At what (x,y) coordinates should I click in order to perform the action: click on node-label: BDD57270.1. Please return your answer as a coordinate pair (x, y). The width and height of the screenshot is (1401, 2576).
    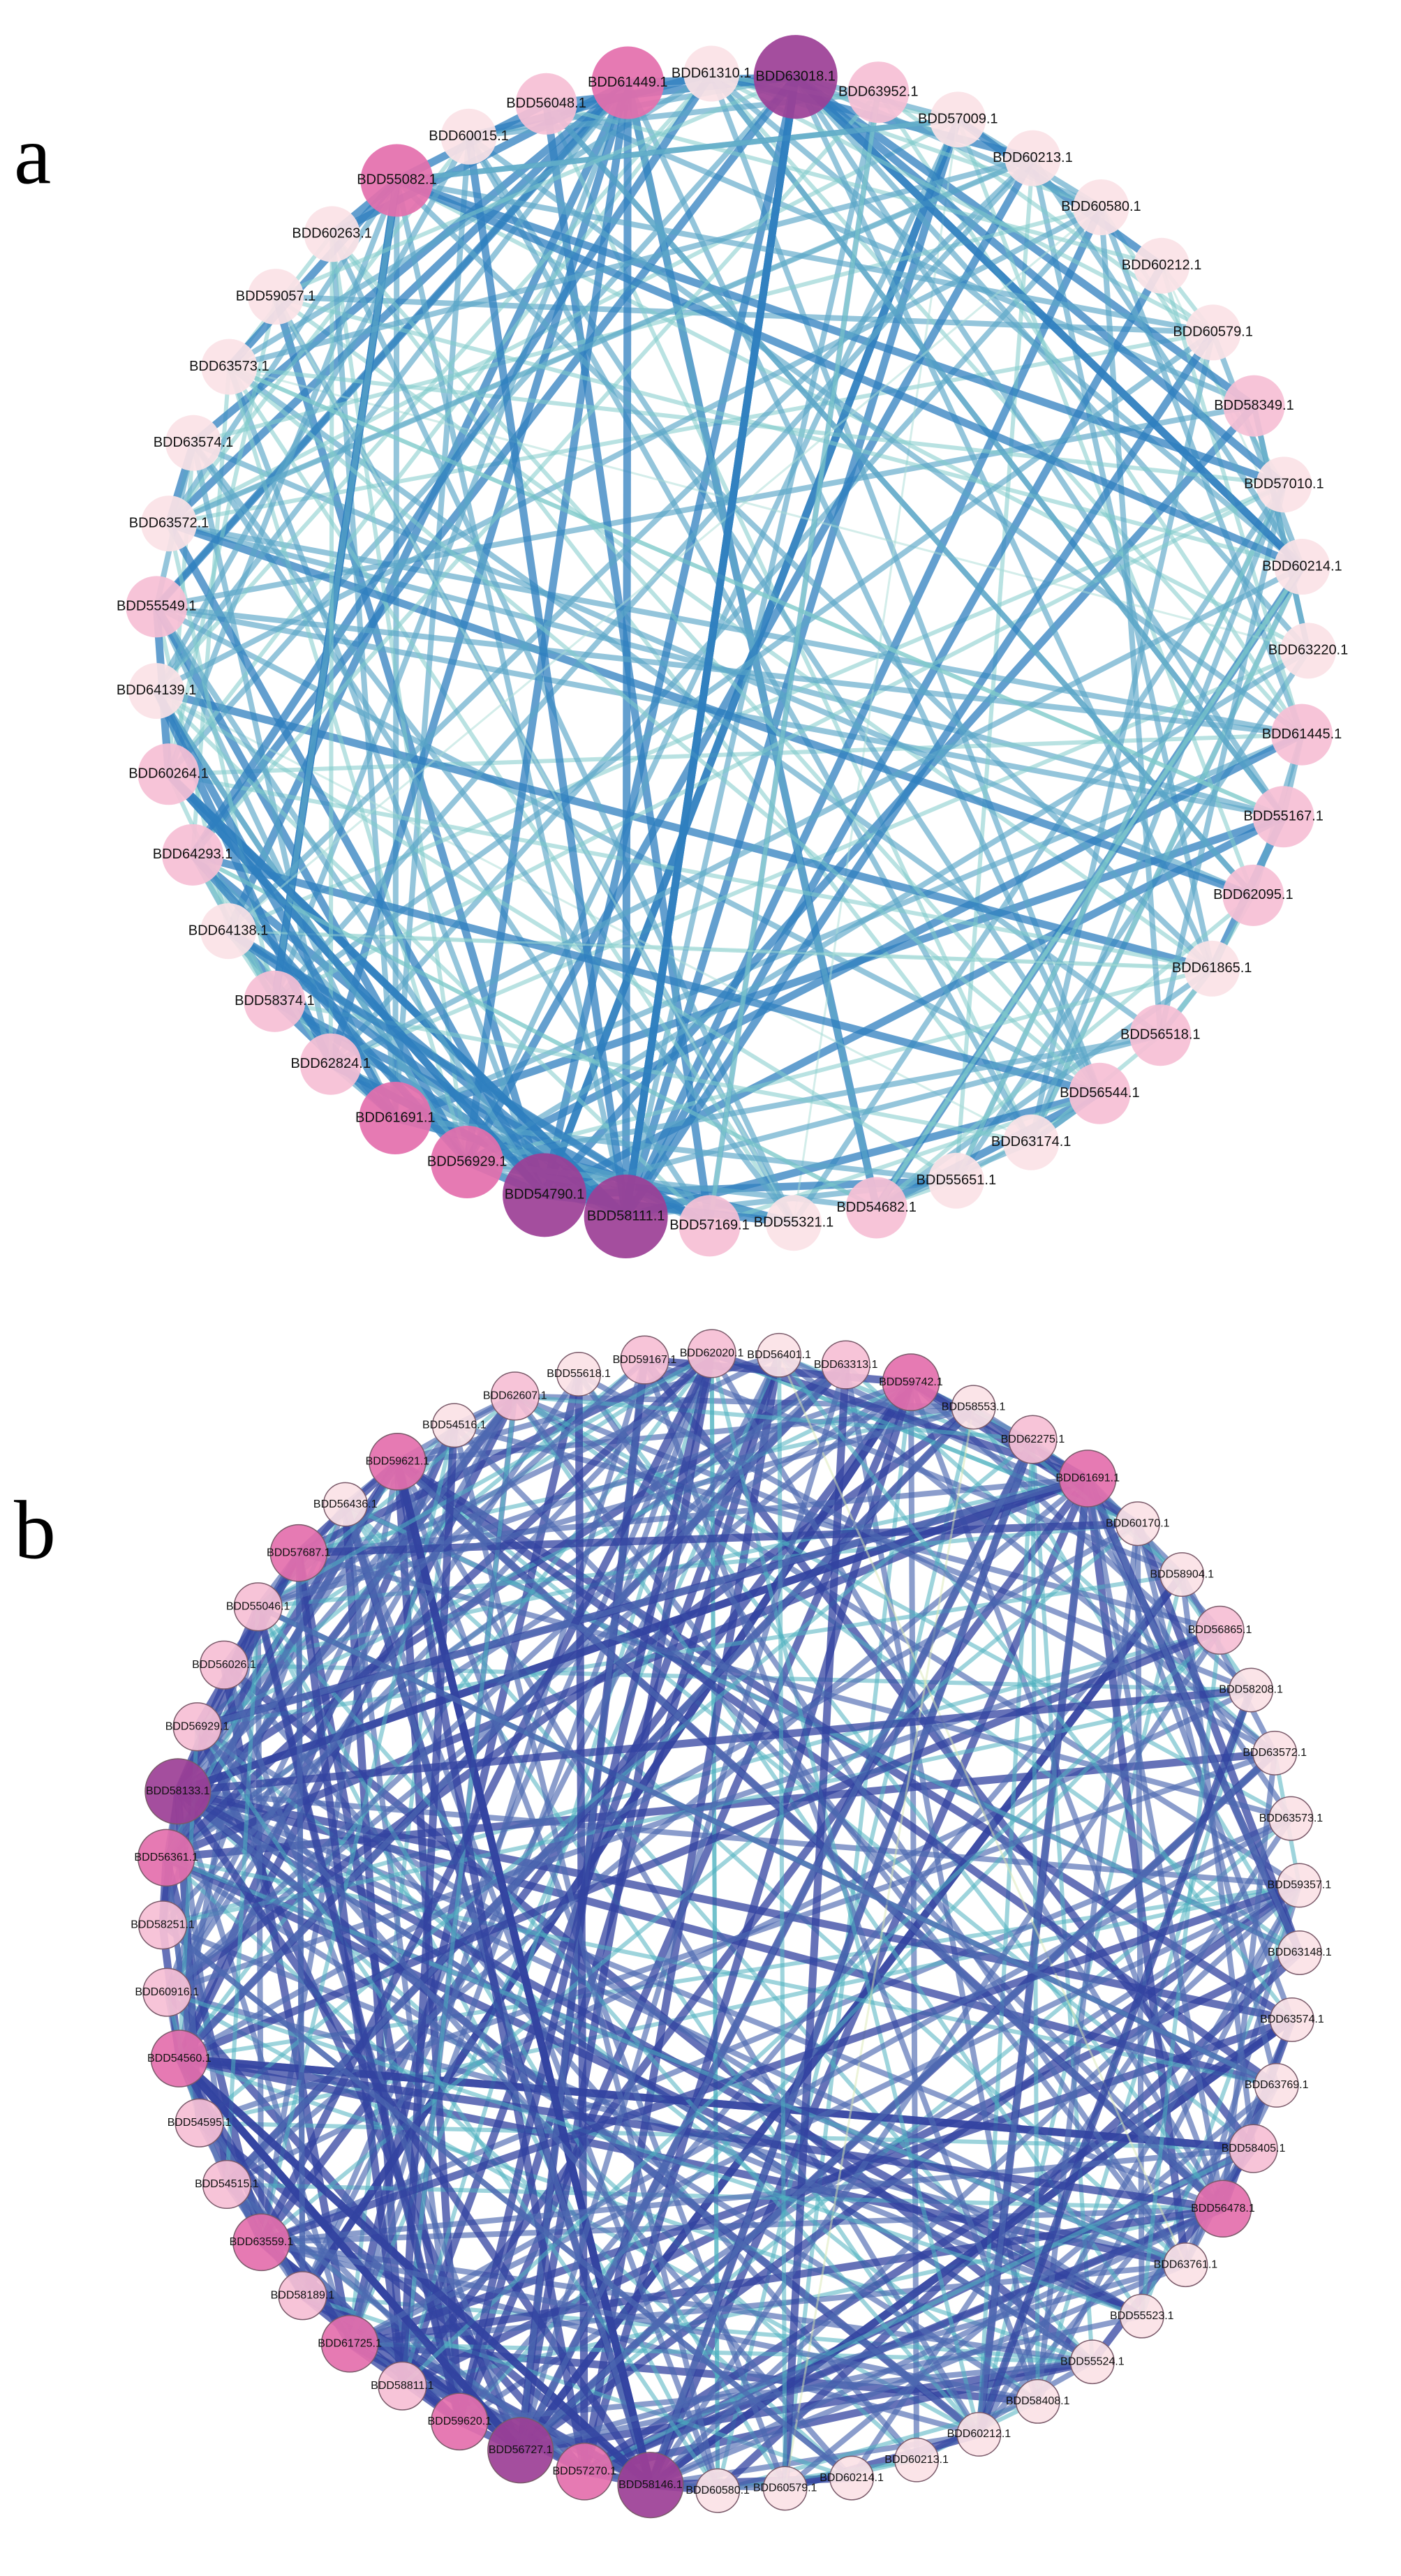
    Looking at the image, I should click on (585, 2472).